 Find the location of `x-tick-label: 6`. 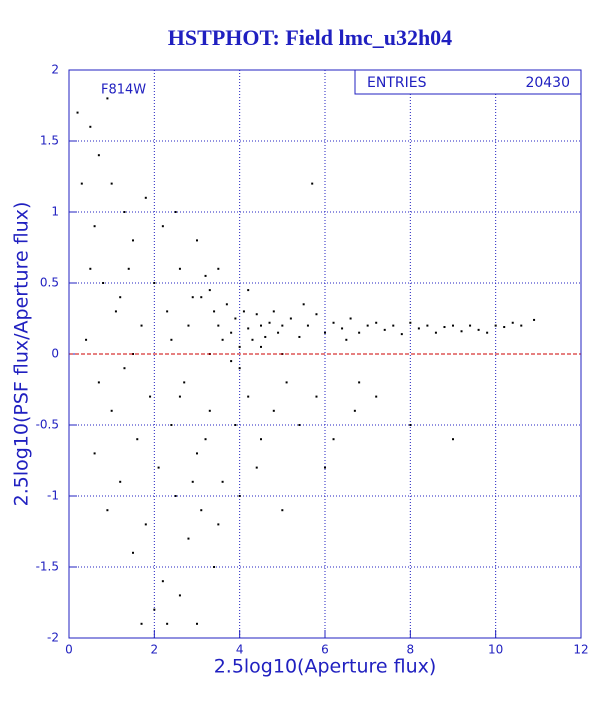

x-tick-label: 6 is located at coordinates (325, 650).